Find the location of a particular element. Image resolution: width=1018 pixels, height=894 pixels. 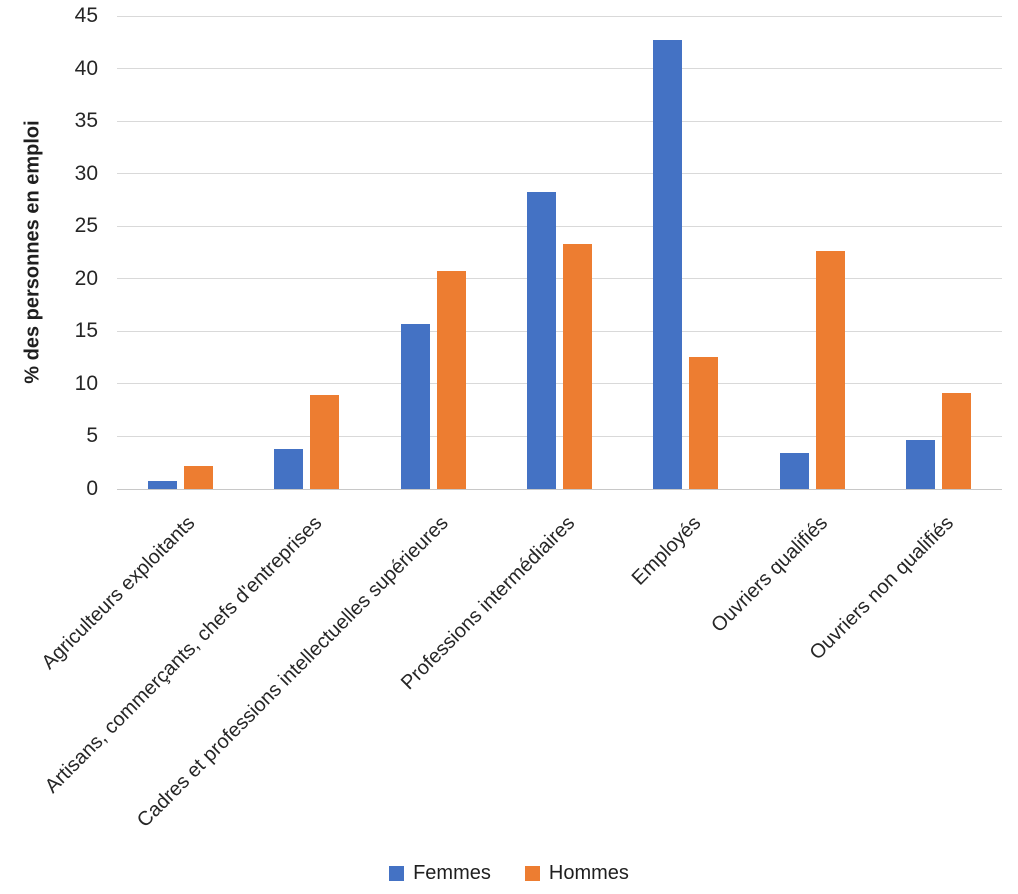

x-category-label: Ouvriers non qualifiés is located at coordinates (882, 588).